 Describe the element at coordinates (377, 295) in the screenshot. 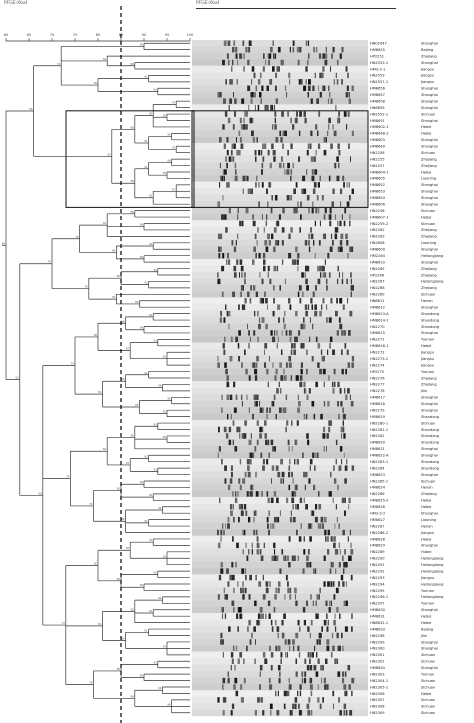

I see `isolate-id: HN2269` at that location.